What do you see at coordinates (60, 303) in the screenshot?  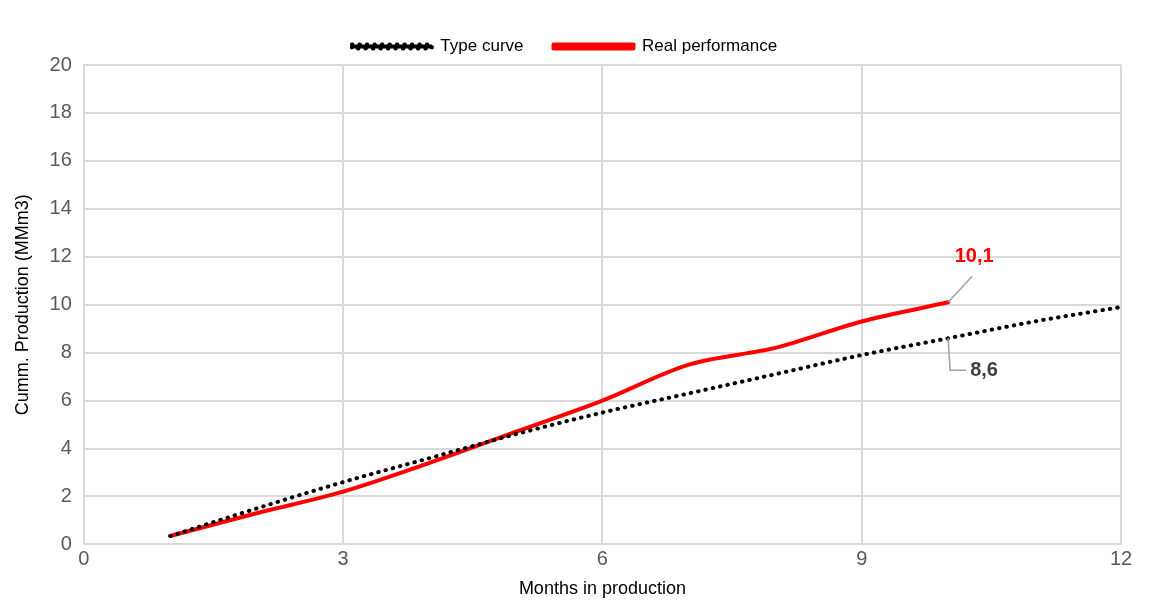 I see `y-tick-label: 10` at bounding box center [60, 303].